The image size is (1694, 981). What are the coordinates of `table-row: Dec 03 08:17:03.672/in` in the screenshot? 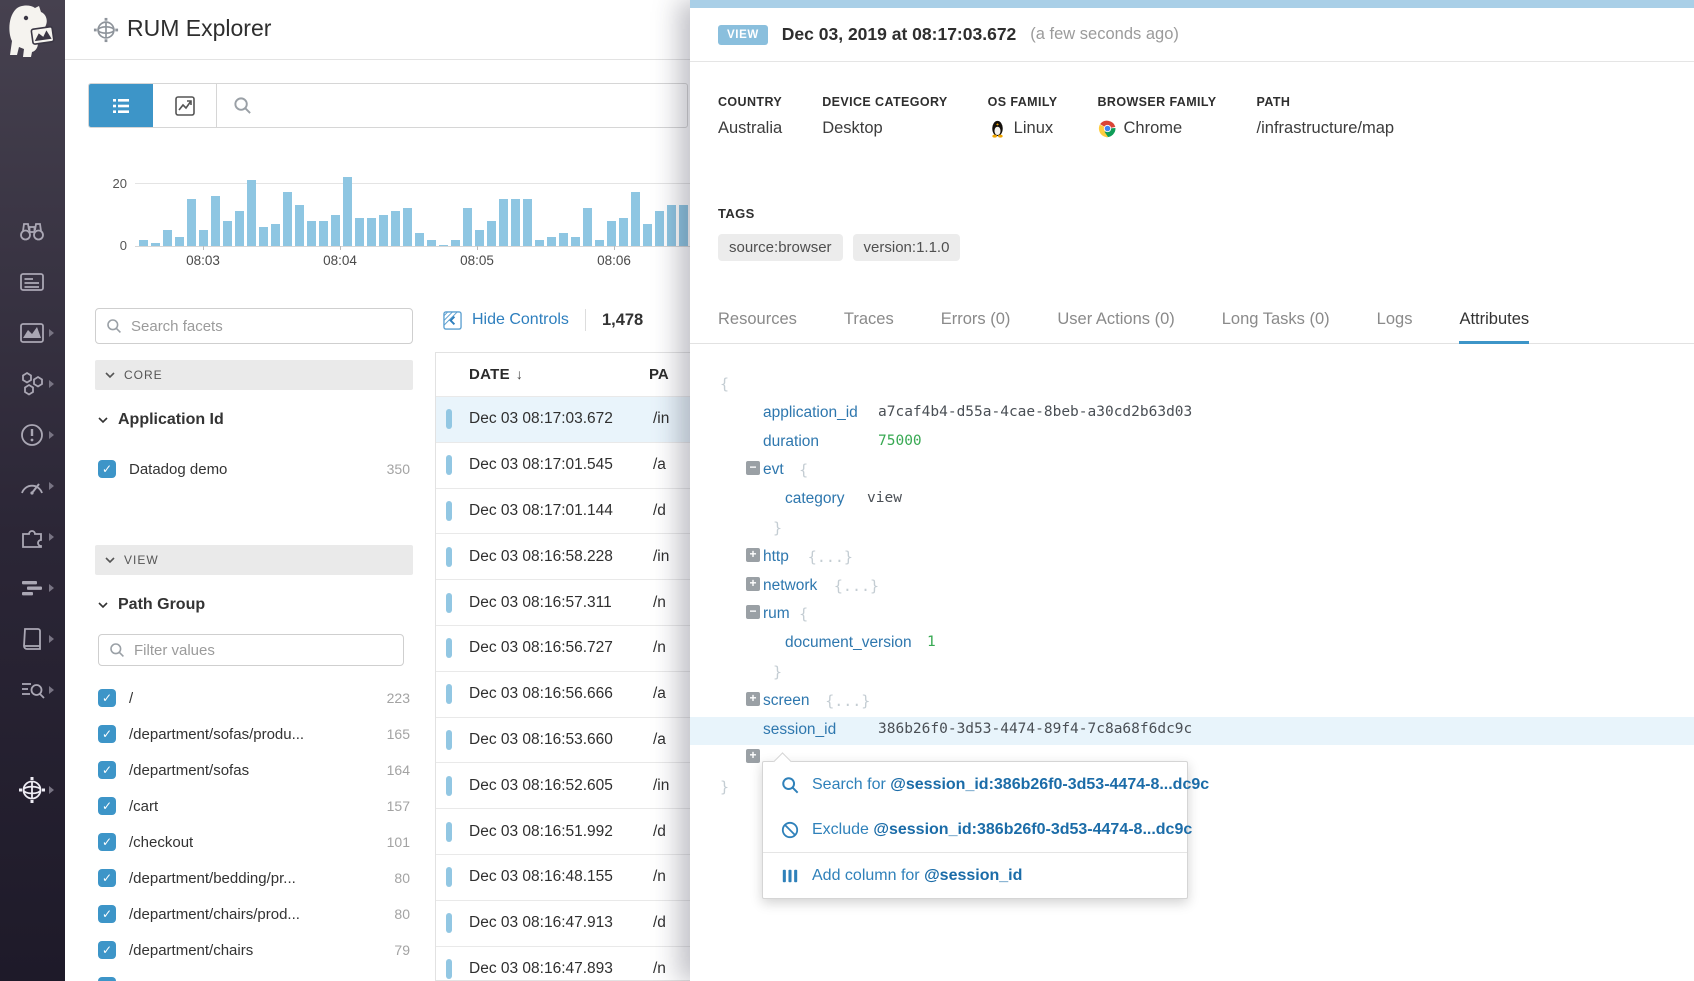 It's located at (563, 419).